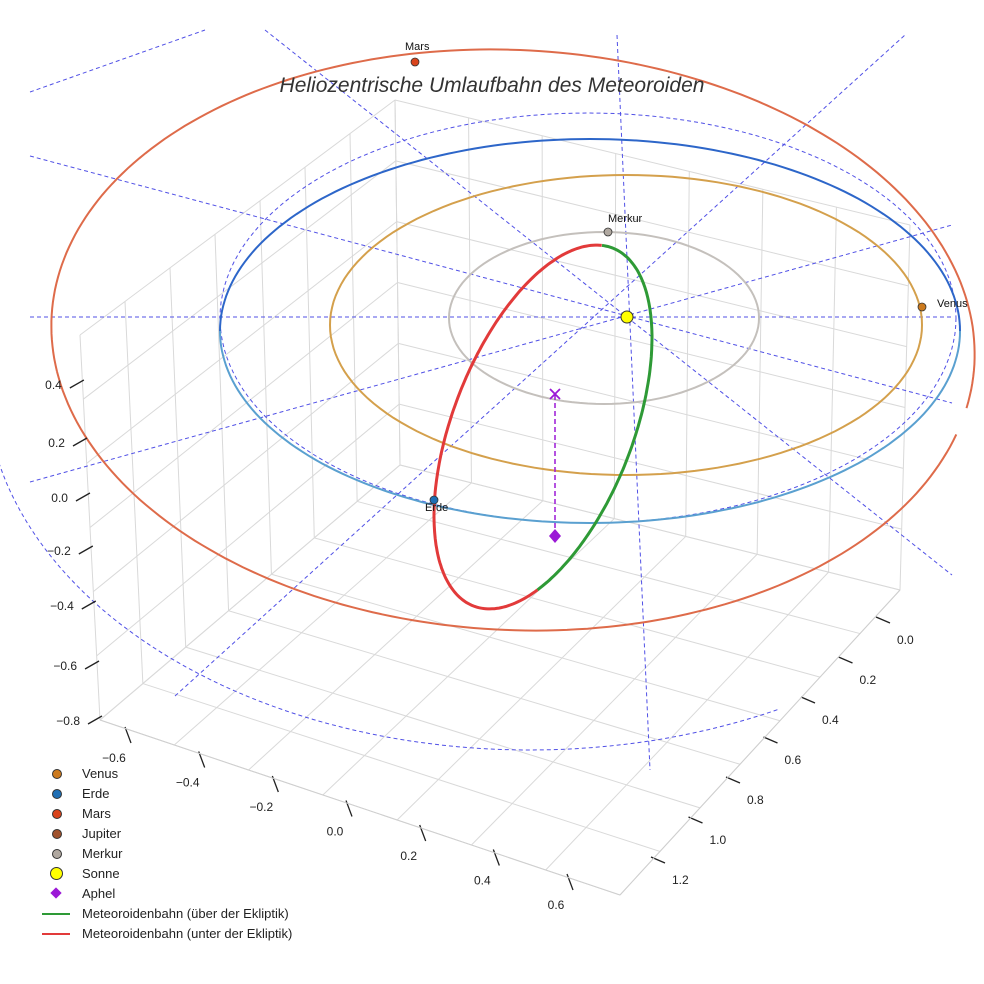  I want to click on planet-erde, so click(434, 500).